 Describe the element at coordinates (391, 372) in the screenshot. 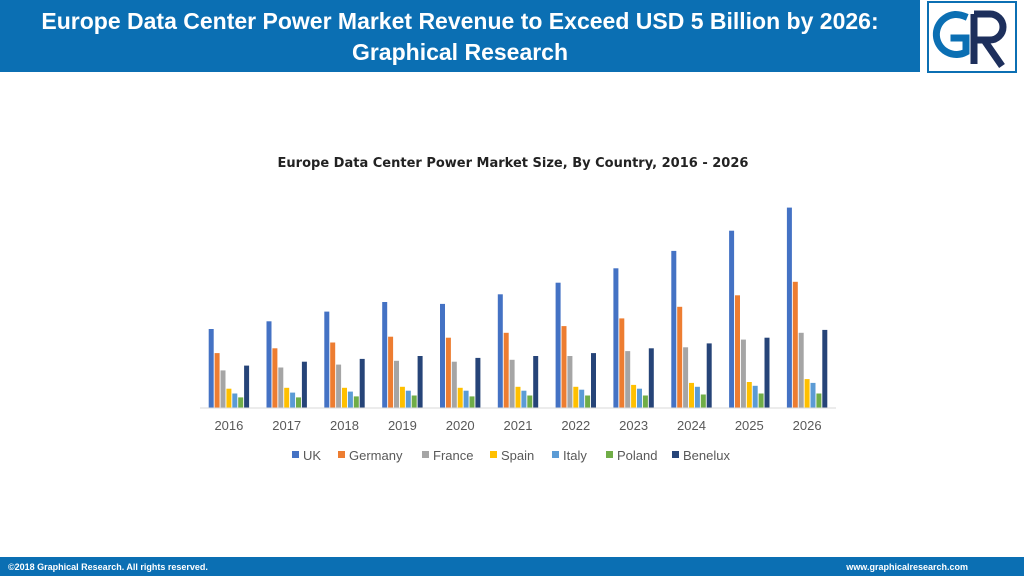

I see `bar-germany-2019` at that location.